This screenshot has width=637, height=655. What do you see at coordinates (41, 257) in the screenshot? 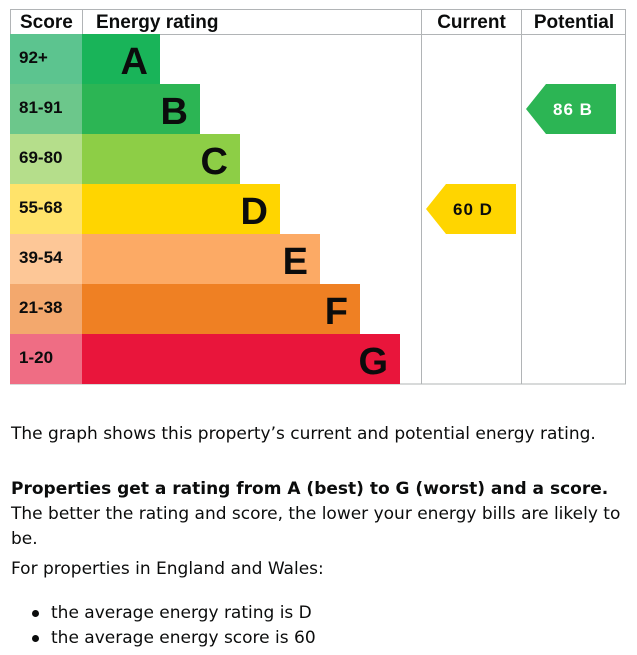
I see `score-label-E: 39-54` at bounding box center [41, 257].